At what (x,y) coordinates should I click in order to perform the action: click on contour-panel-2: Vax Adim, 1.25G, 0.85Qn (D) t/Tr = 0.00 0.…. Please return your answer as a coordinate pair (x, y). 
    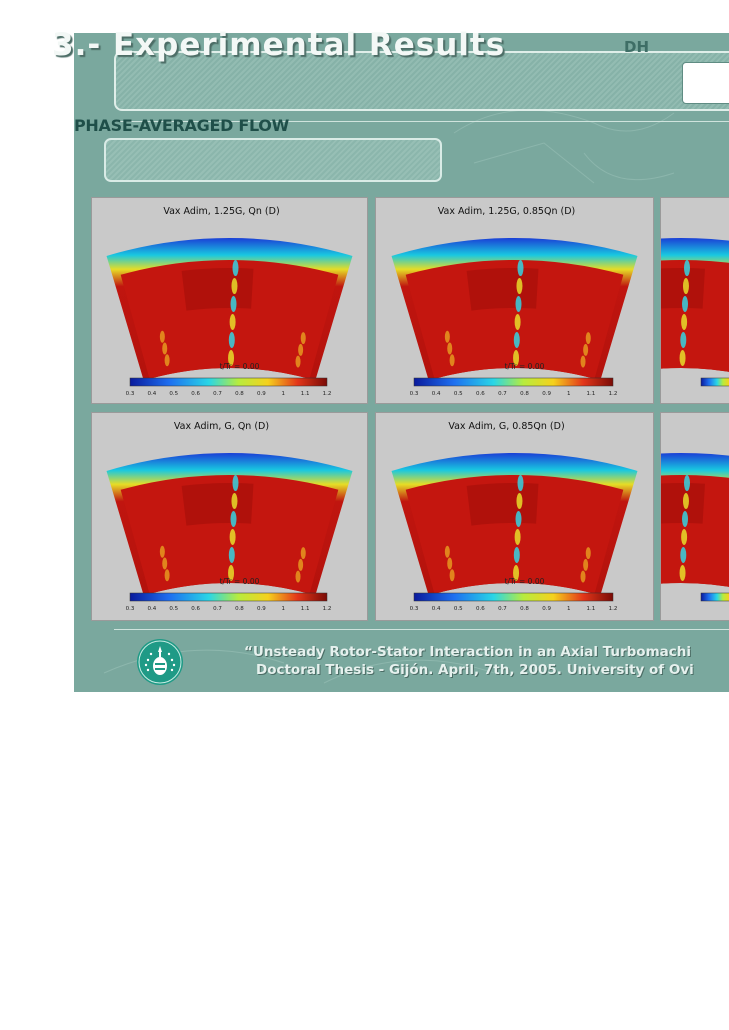
    Looking at the image, I should click on (514, 300).